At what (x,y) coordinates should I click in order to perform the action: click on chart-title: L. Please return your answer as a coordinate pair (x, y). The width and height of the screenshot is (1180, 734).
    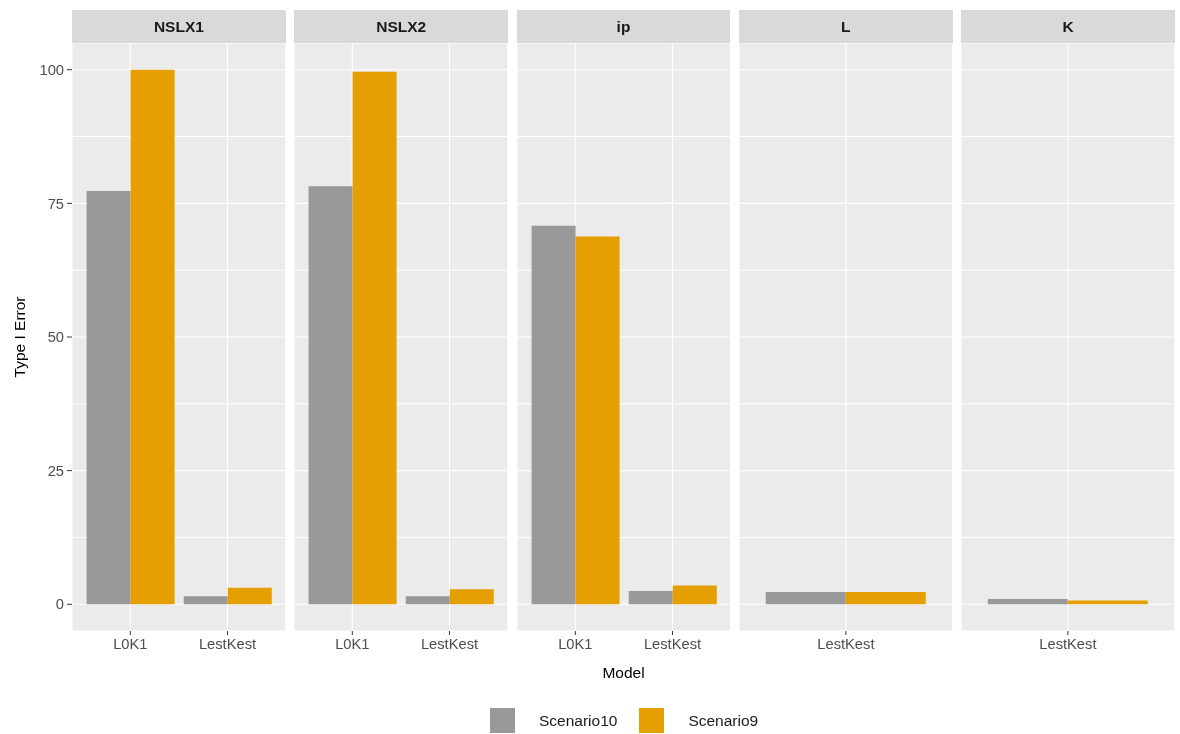
    Looking at the image, I should click on (846, 26).